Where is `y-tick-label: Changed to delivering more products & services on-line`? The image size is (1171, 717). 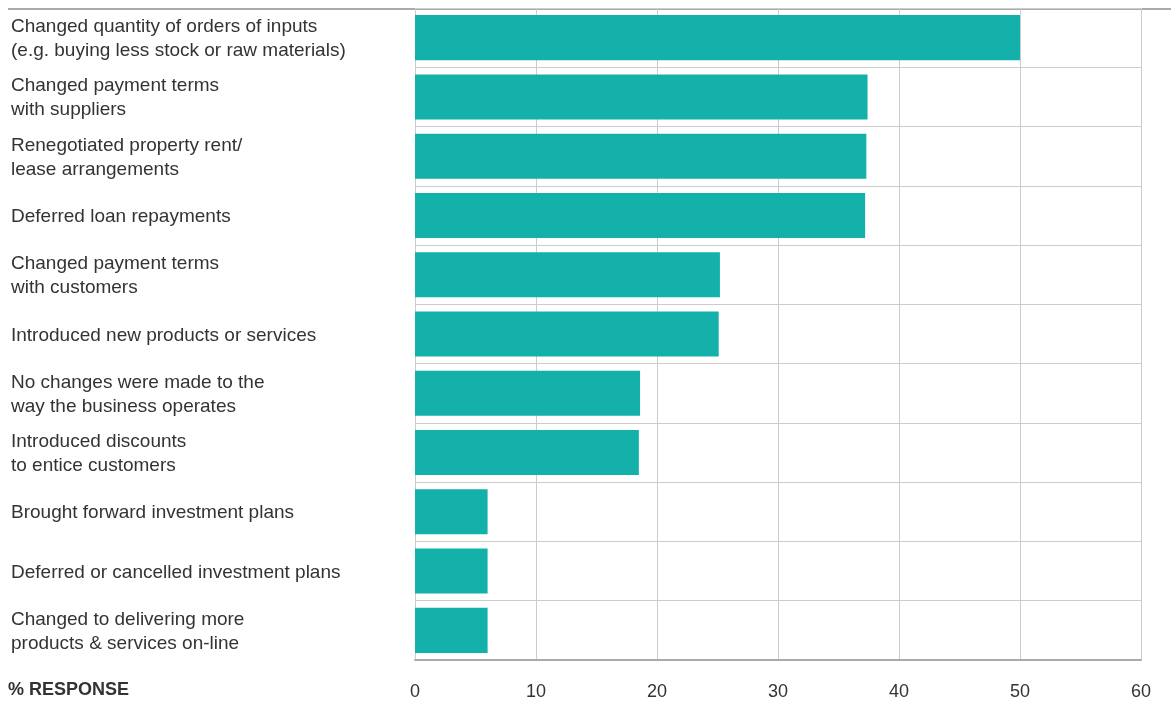 y-tick-label: Changed to delivering more products & services on-line is located at coordinates (128, 630).